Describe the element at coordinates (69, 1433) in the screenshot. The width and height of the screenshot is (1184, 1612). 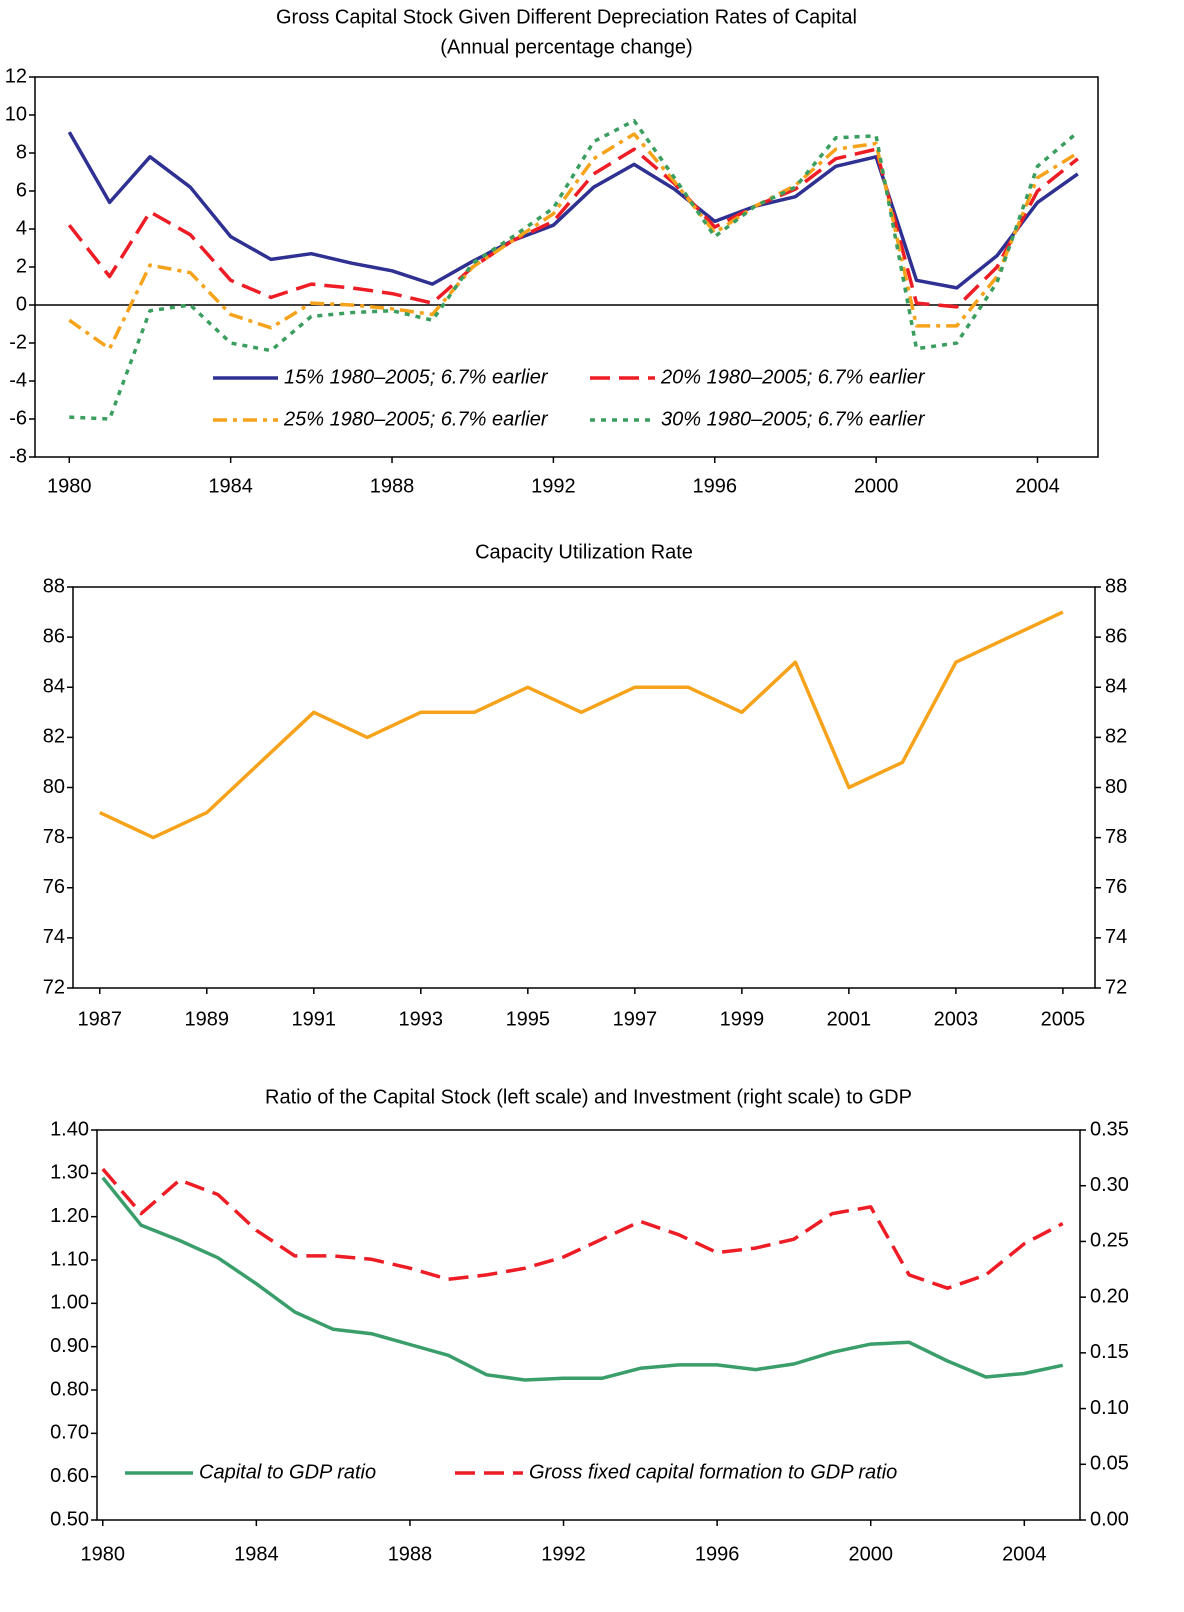
I see `y-tick-label: 0.70` at that location.